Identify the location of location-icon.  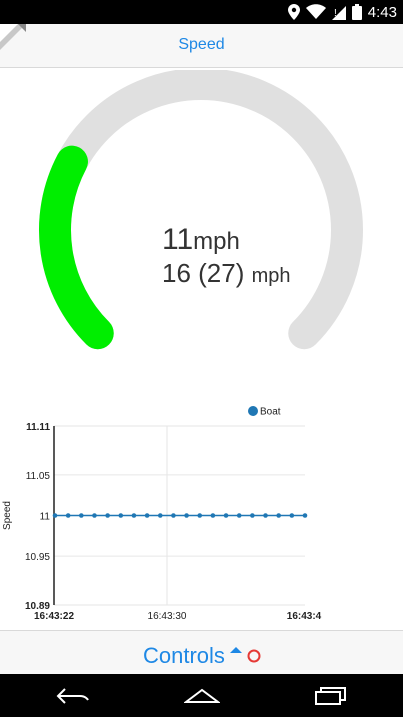
(293, 12).